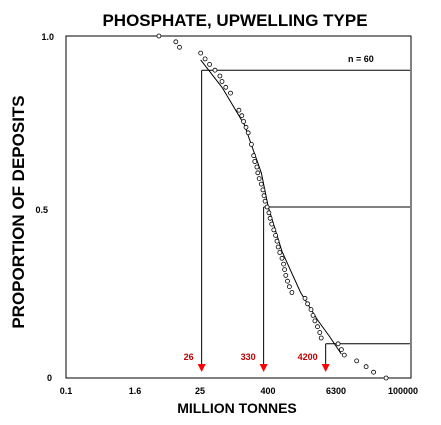  What do you see at coordinates (237, 408) in the screenshot?
I see `x-axis-title: MILLION TONNES` at bounding box center [237, 408].